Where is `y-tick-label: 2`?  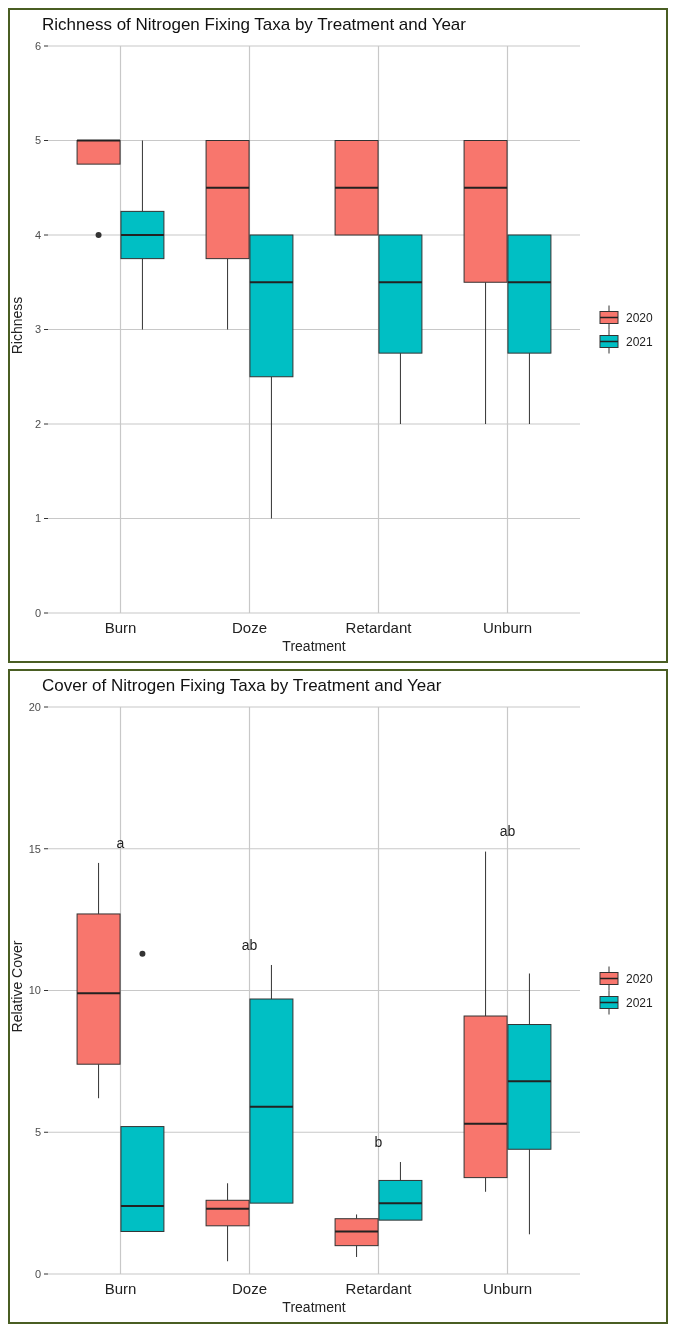
y-tick-label: 2 is located at coordinates (37, 423).